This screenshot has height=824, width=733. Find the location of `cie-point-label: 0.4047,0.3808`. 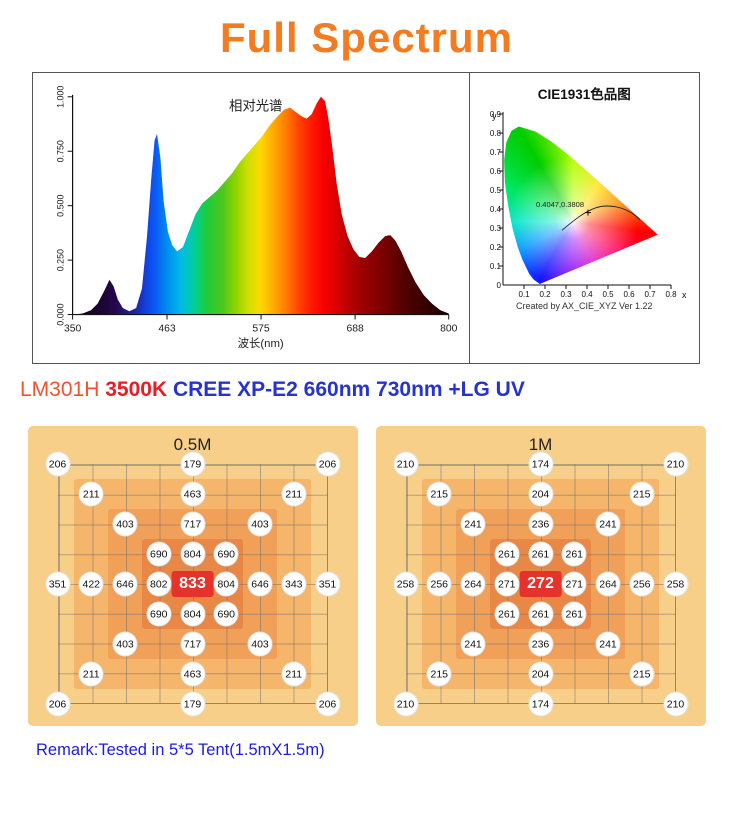

cie-point-label: 0.4047,0.3808 is located at coordinates (560, 204).